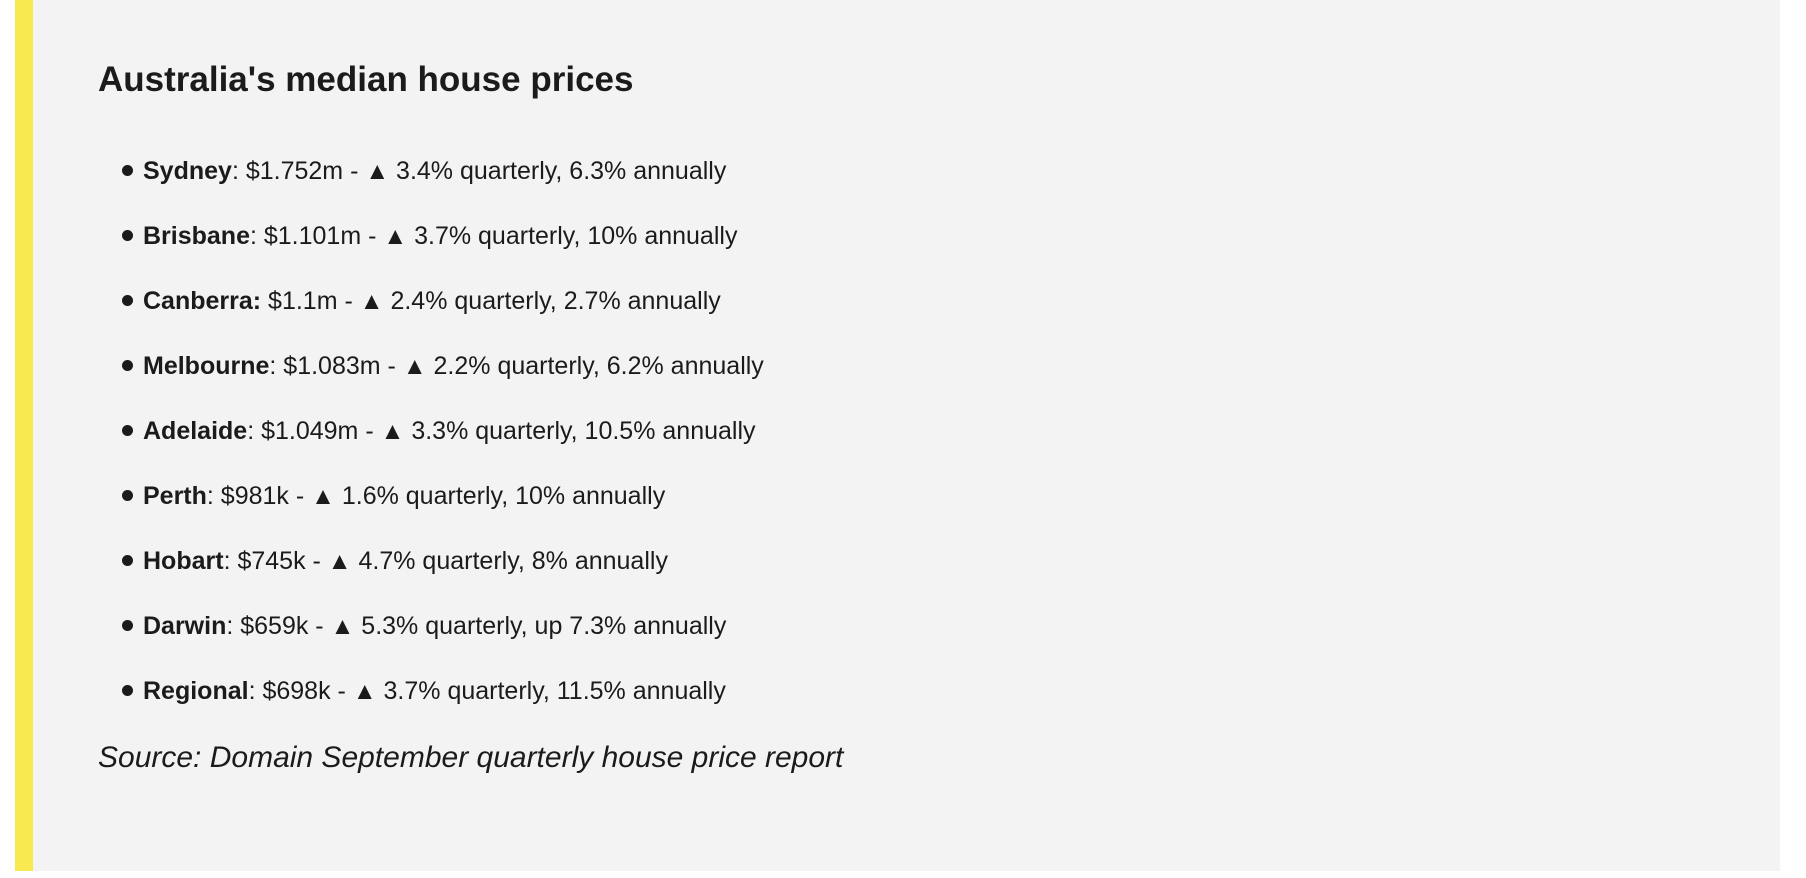 The width and height of the screenshot is (1806, 878). What do you see at coordinates (196, 691) in the screenshot?
I see `city-name: Regional` at bounding box center [196, 691].